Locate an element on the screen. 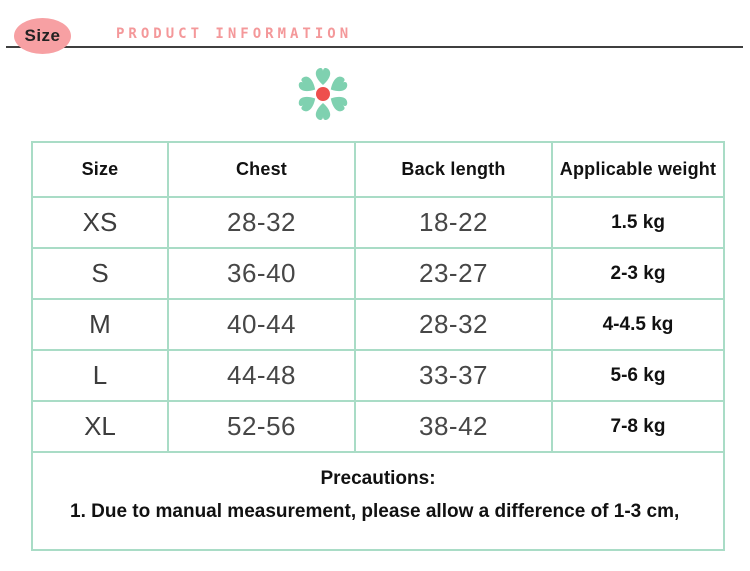  weight-value: 1.5 kg is located at coordinates (638, 222).